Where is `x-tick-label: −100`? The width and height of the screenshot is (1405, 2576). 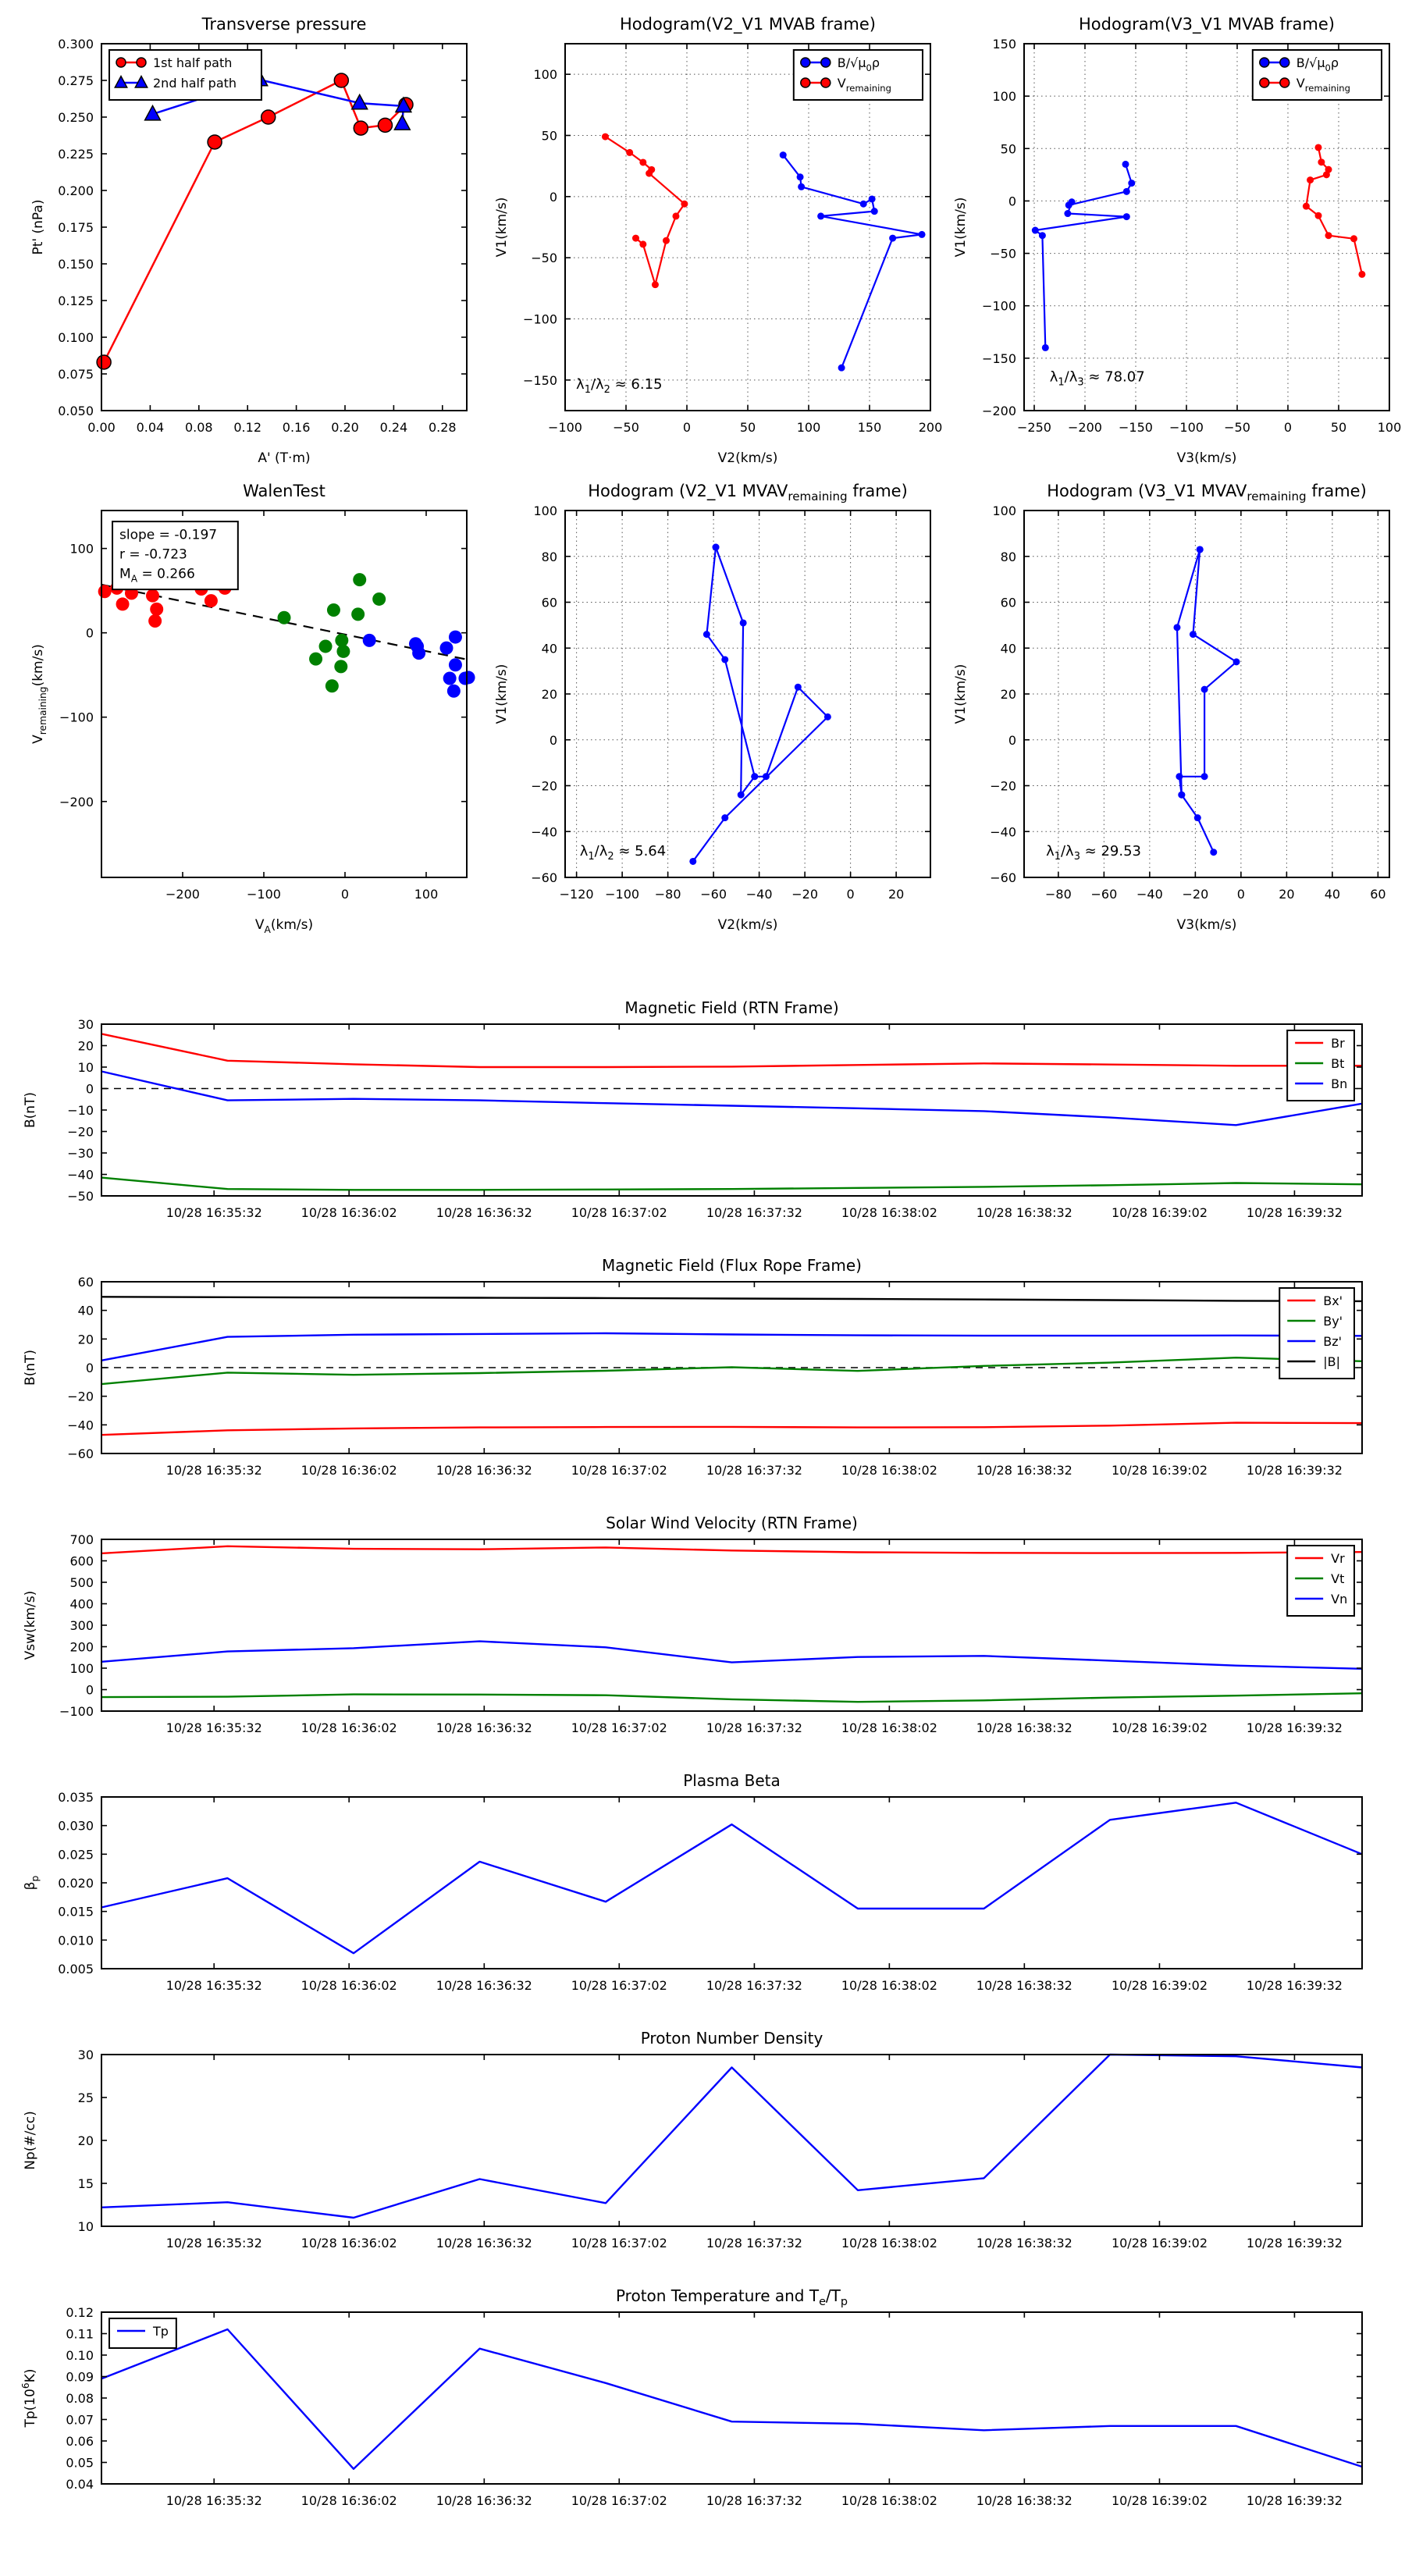 x-tick-label: −100 is located at coordinates (264, 894).